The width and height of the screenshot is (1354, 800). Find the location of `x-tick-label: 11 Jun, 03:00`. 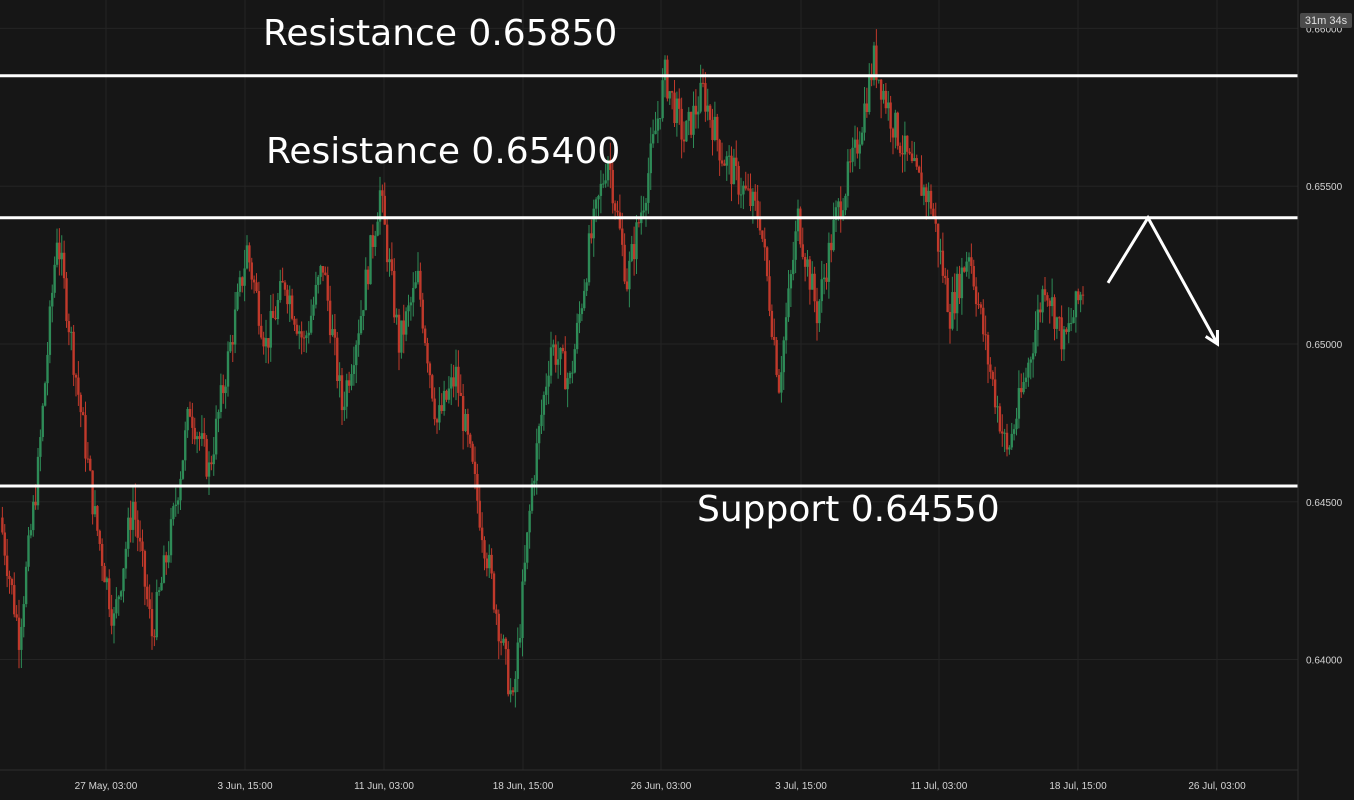

x-tick-label: 11 Jun, 03:00 is located at coordinates (384, 786).